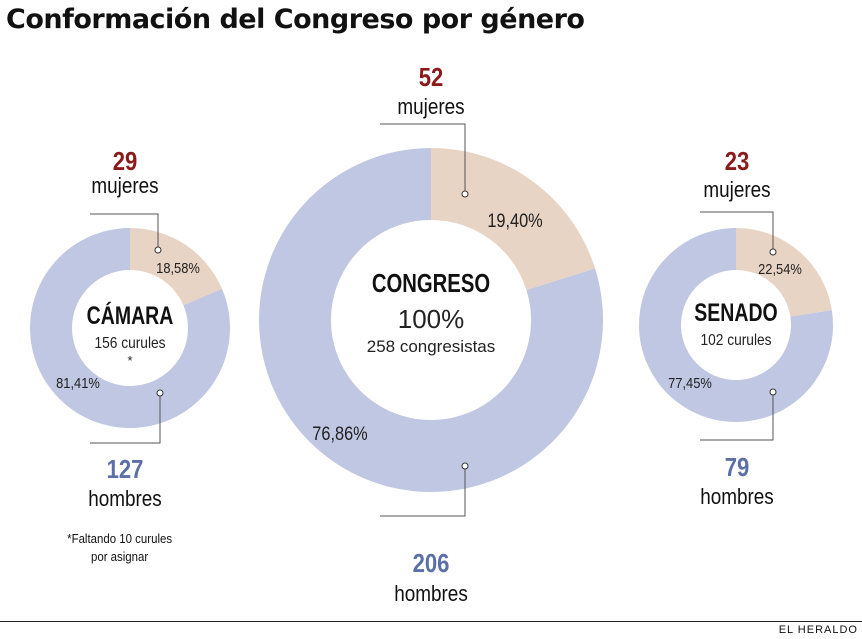 This screenshot has width=862, height=639. I want to click on camara-label-hombres: hombres, so click(125, 499).